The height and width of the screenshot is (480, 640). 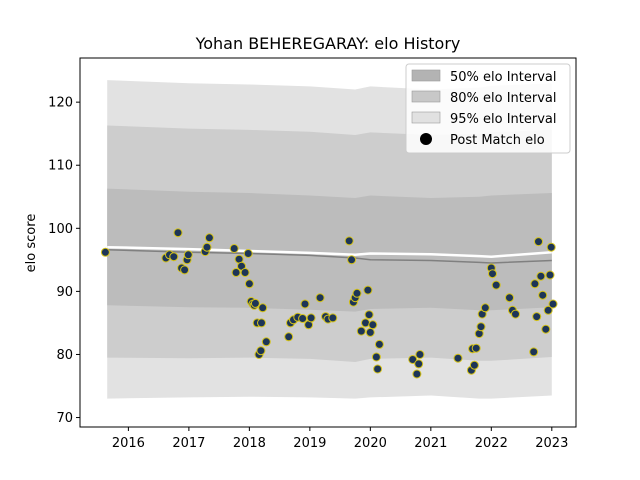 What do you see at coordinates (64, 418) in the screenshot?
I see `y-tick-label: 70` at bounding box center [64, 418].